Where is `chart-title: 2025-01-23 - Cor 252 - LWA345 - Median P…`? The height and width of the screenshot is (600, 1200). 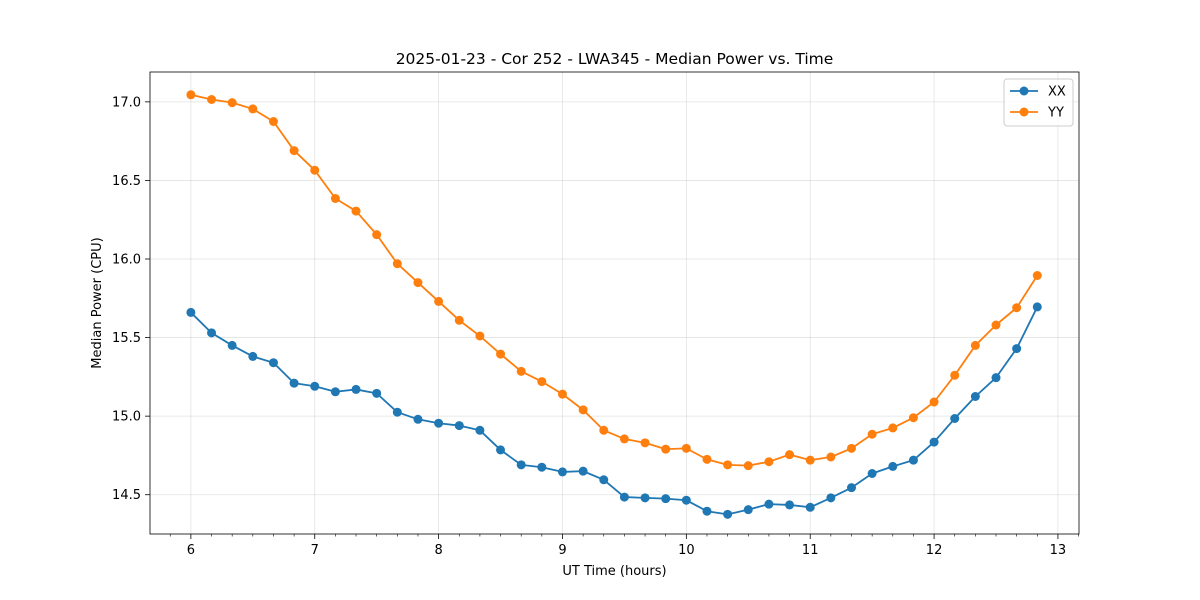
chart-title: 2025-01-23 - Cor 252 - LWA345 - Median P… is located at coordinates (615, 59).